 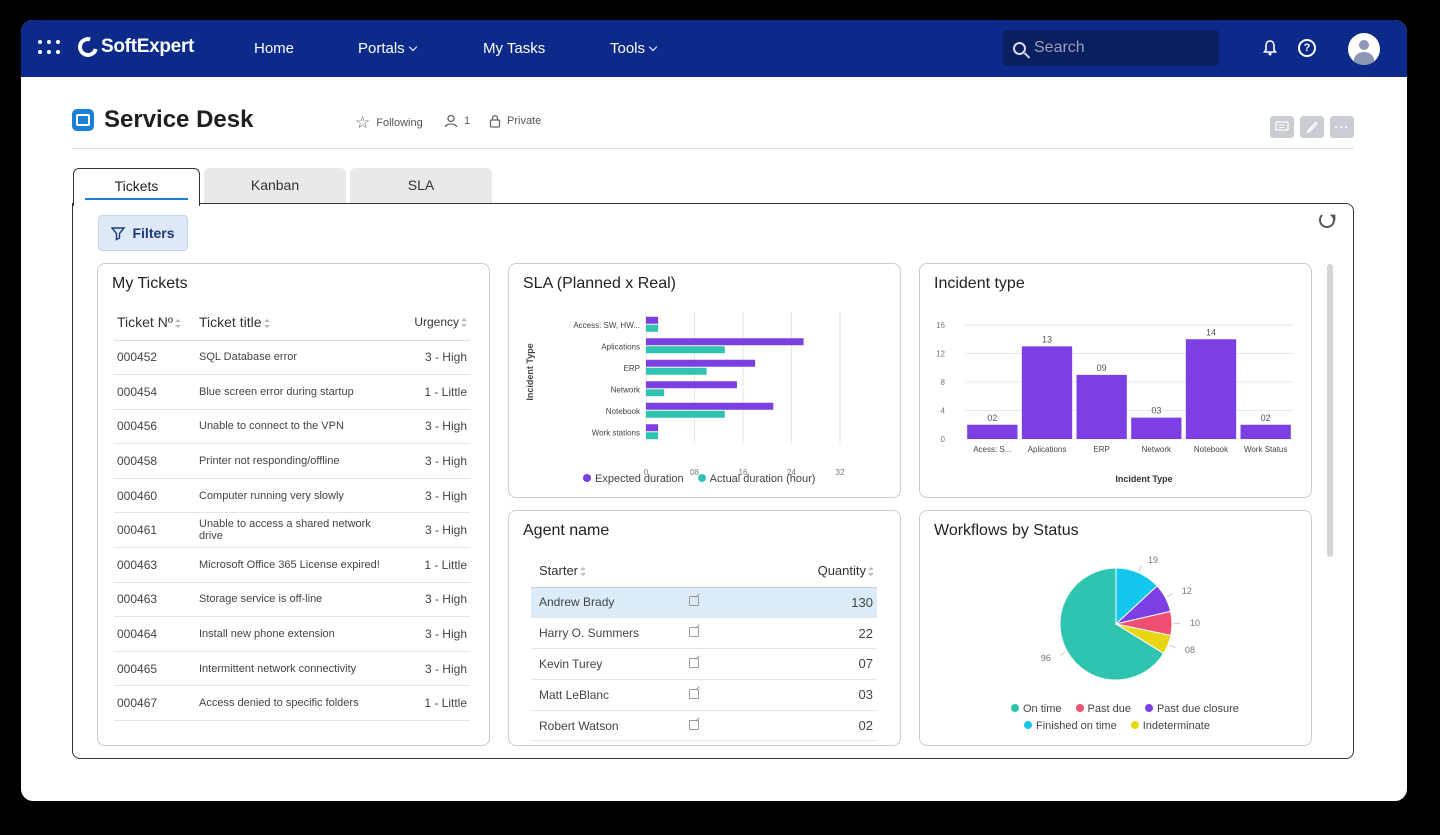 I want to click on legend-label: On time, so click(x=1042, y=709).